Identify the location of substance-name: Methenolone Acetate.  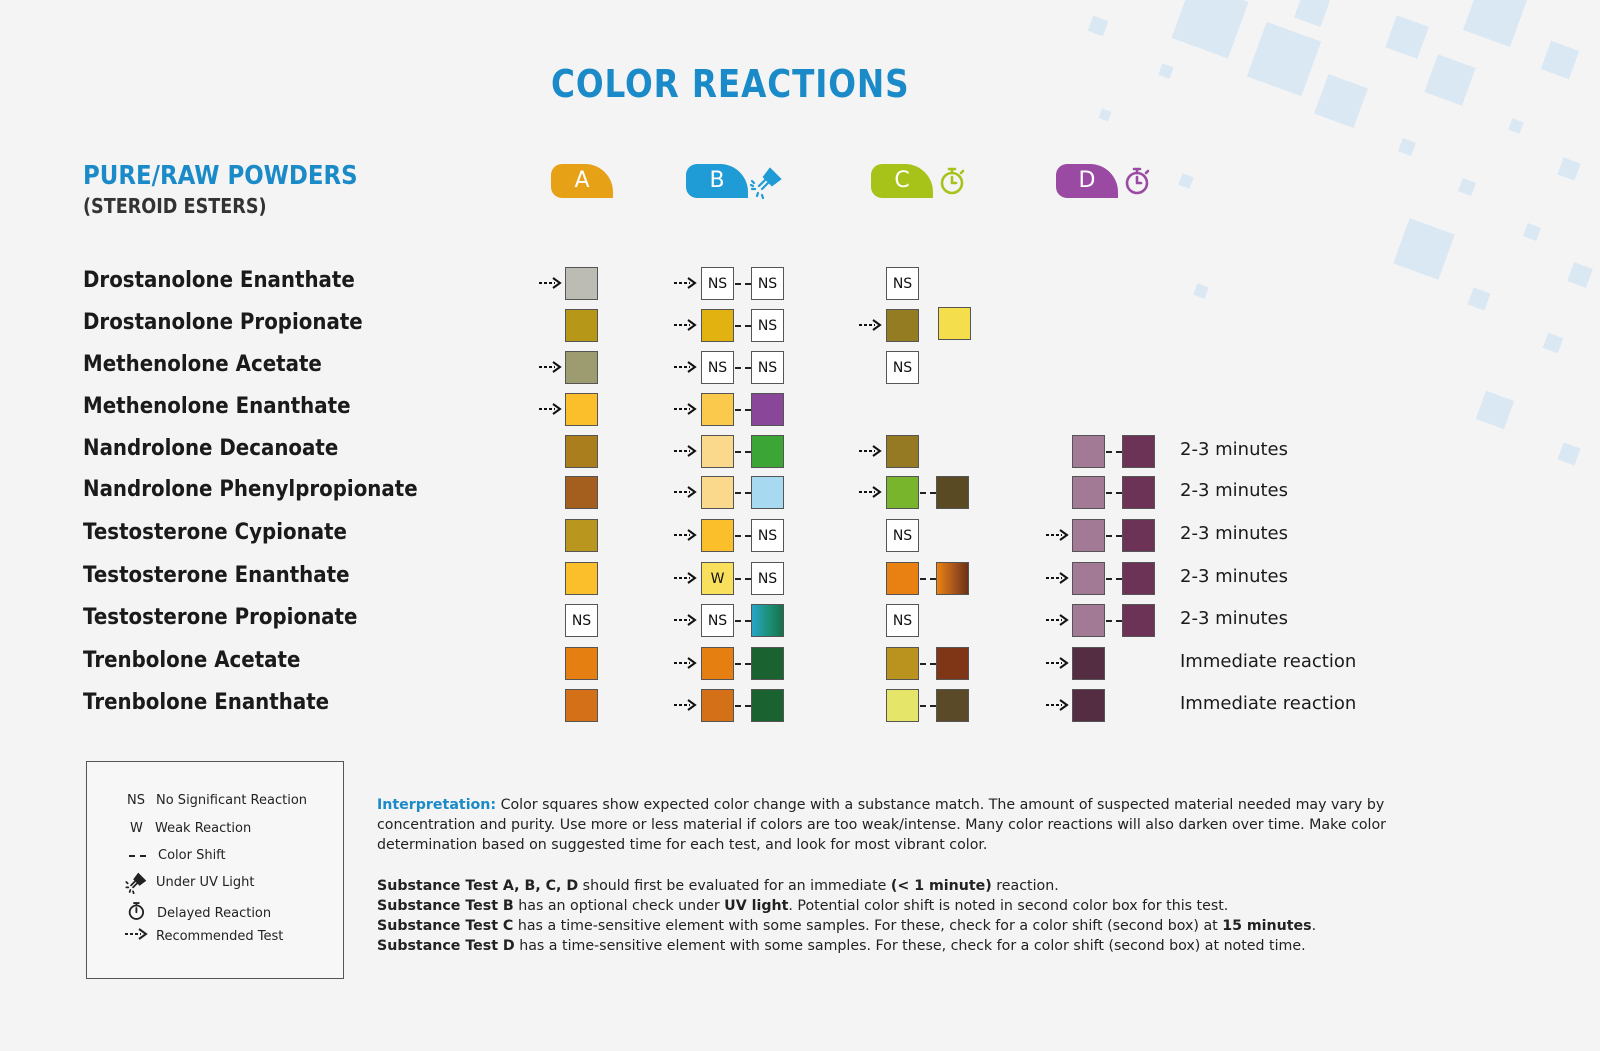
(202, 364).